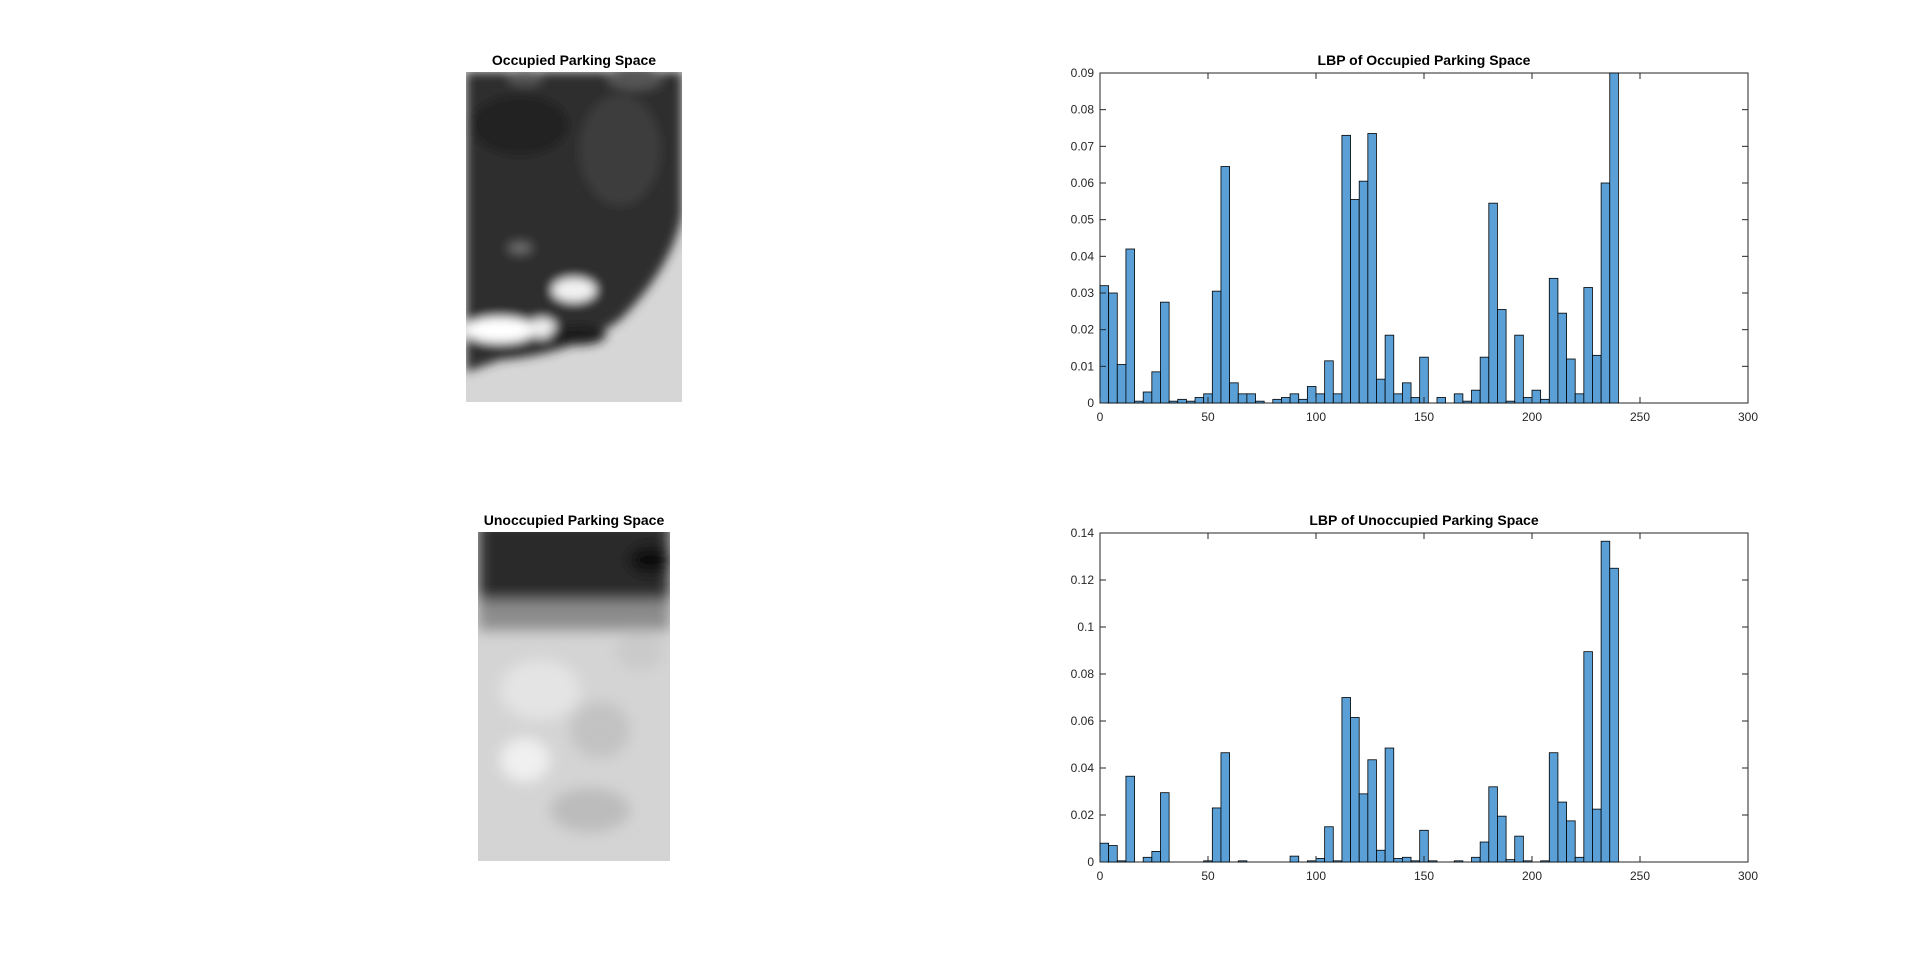 This screenshot has width=1920, height=963. Describe the element at coordinates (574, 696) in the screenshot. I see `unoccupied-parking-space-image` at that location.